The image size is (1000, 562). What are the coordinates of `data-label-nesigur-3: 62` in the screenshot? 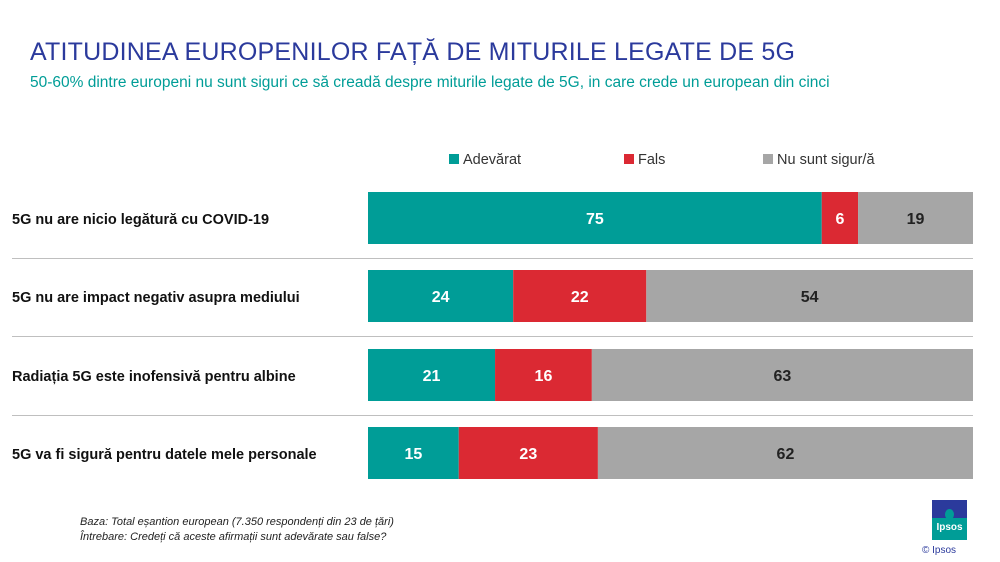 It's located at (786, 454).